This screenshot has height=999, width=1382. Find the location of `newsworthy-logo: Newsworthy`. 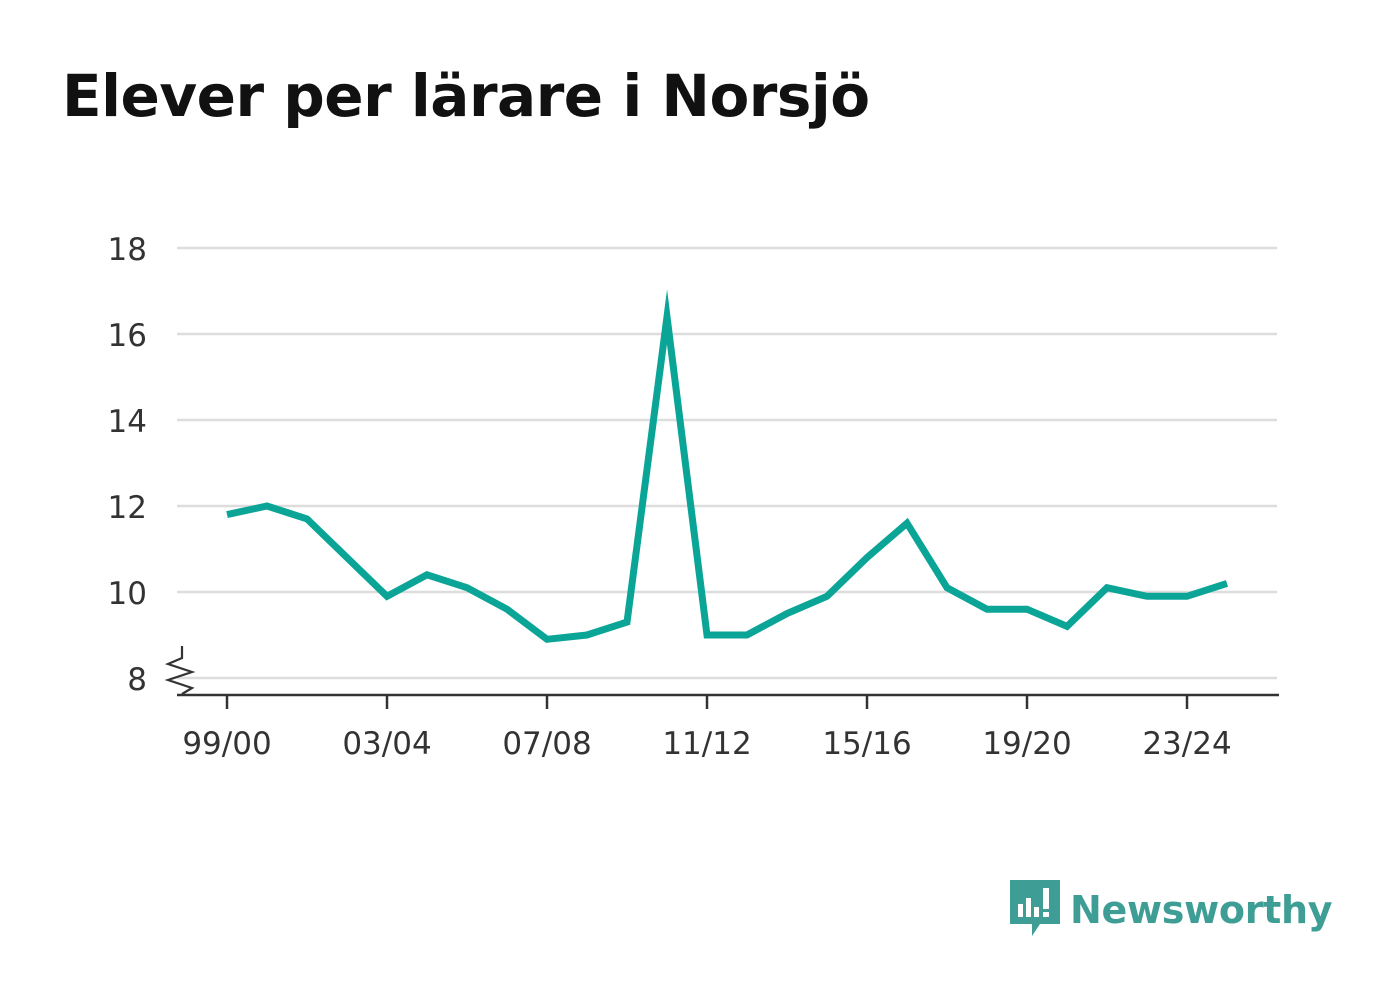

newsworthy-logo: Newsworthy is located at coordinates (1171, 910).